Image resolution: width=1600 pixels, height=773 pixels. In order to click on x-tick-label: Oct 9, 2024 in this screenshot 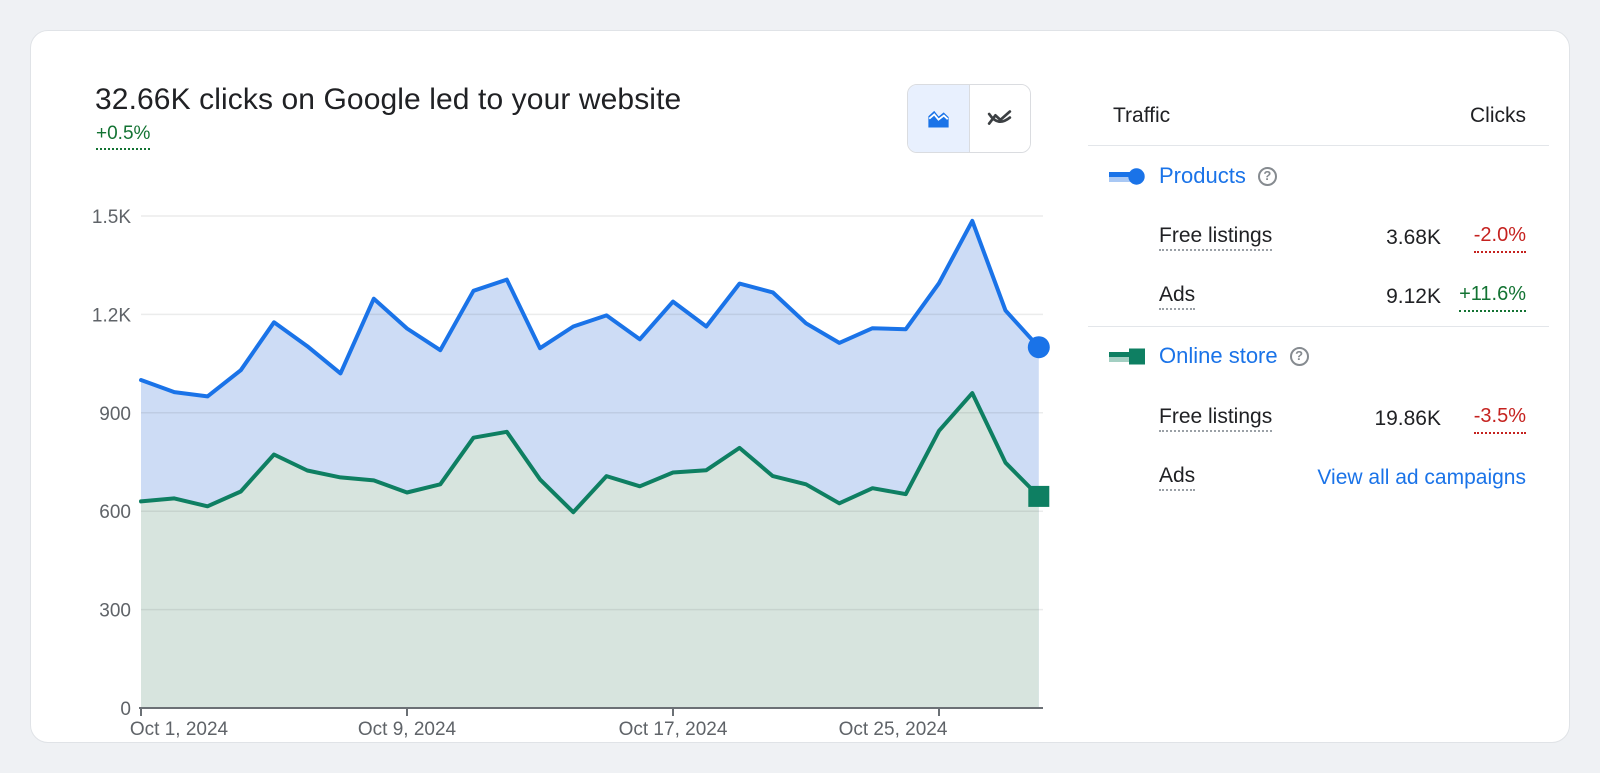, I will do `click(407, 729)`.